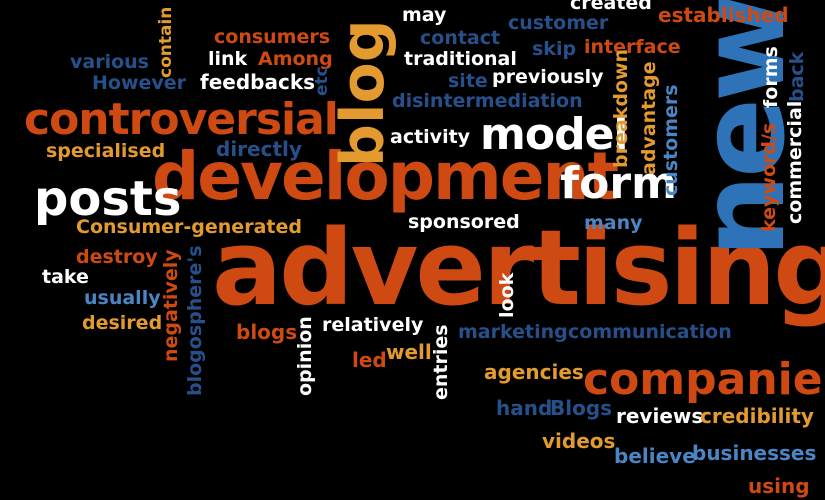 The width and height of the screenshot is (825, 500). Describe the element at coordinates (305, 356) in the screenshot. I see `word-opinion: opinion` at that location.